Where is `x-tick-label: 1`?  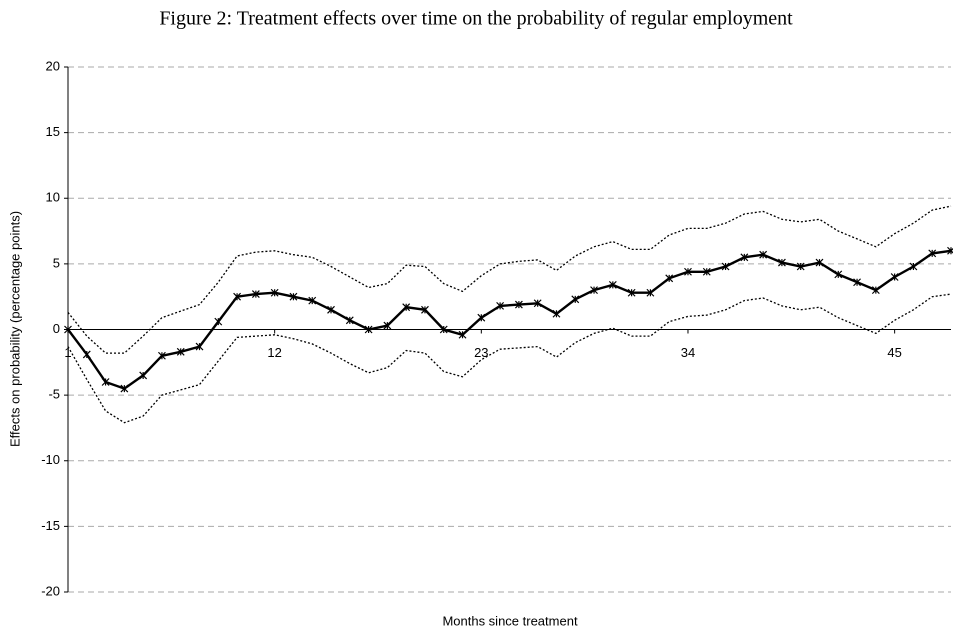
x-tick-label: 1 is located at coordinates (67, 352).